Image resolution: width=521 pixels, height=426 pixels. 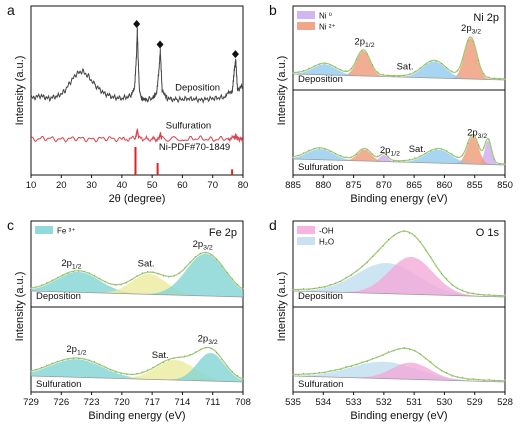 I want to click on pdf-reference-label: Ni-PDF#70-1849, so click(x=194, y=147).